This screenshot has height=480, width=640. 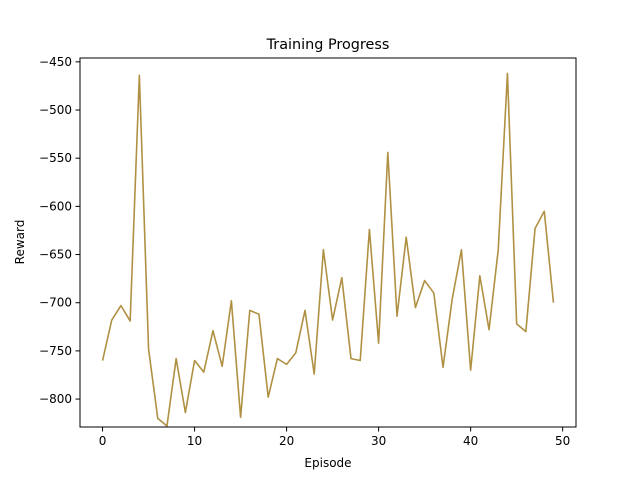 What do you see at coordinates (59, 230) in the screenshot?
I see `y-axis: −800 −750 −700 −650 −600 −550 −500 −450` at bounding box center [59, 230].